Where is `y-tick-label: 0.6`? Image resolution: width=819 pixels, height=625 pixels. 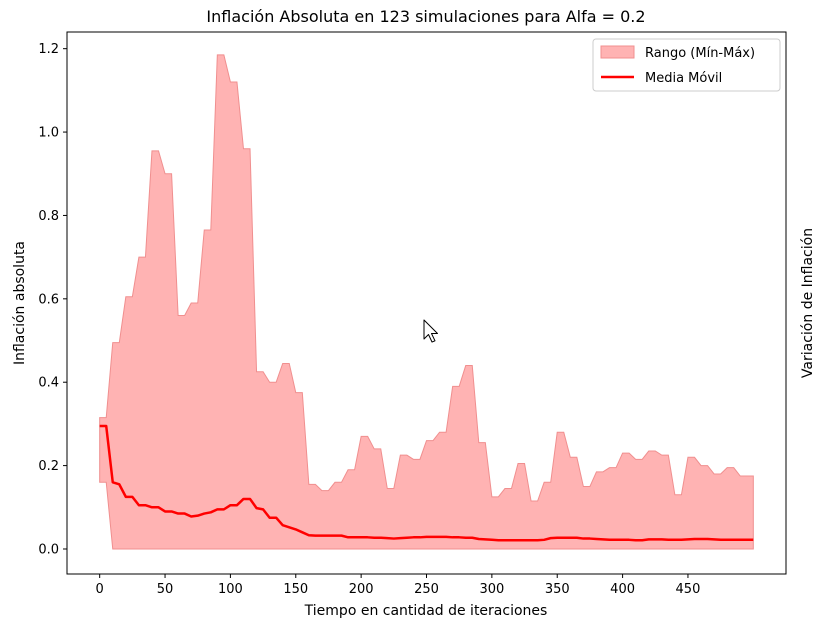 y-tick-label: 0.6 is located at coordinates (48, 299).